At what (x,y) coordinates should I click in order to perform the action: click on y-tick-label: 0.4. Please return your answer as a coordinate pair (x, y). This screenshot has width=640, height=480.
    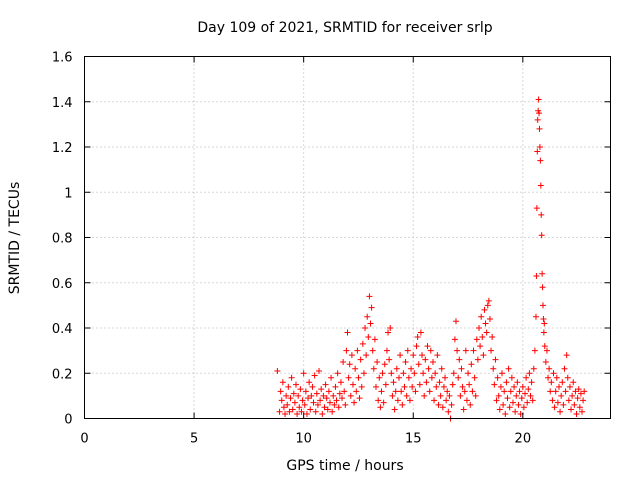
    Looking at the image, I should click on (62, 329).